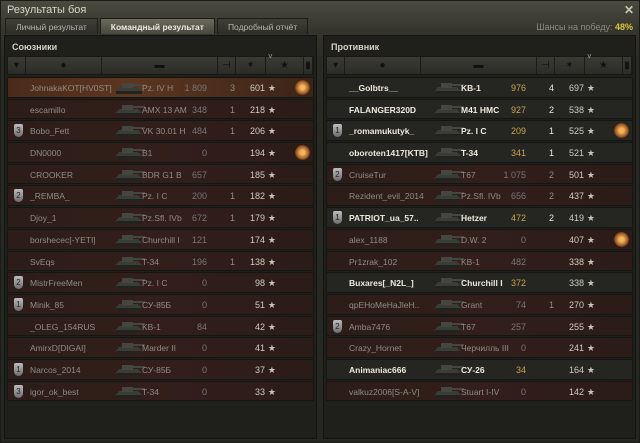  What do you see at coordinates (199, 218) in the screenshot?
I see `damage-value: 672` at bounding box center [199, 218].